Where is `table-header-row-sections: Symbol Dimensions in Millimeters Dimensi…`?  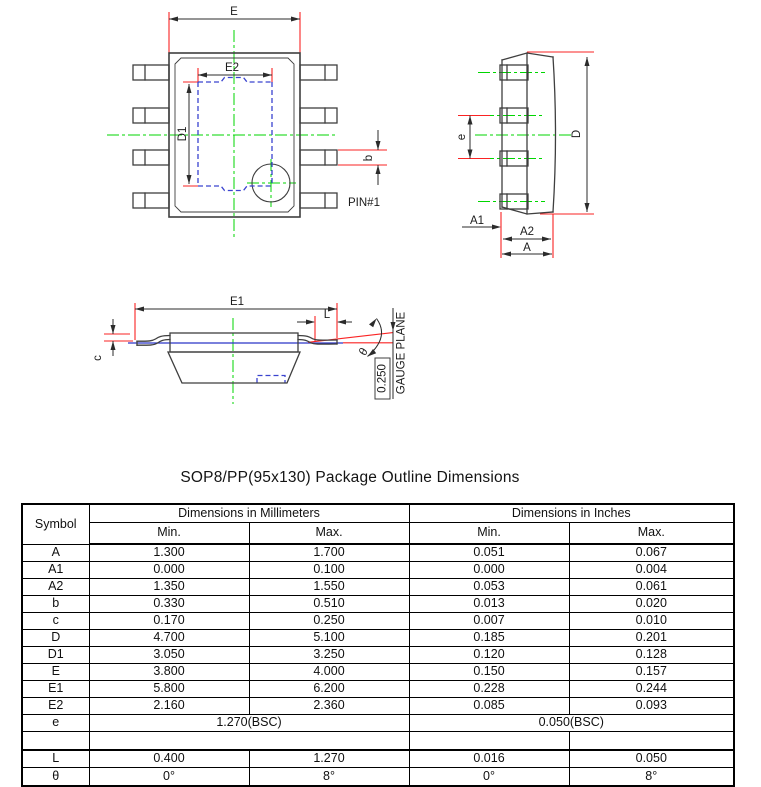 table-header-row-sections: Symbol Dimensions in Millimeters Dimensi… is located at coordinates (378, 524).